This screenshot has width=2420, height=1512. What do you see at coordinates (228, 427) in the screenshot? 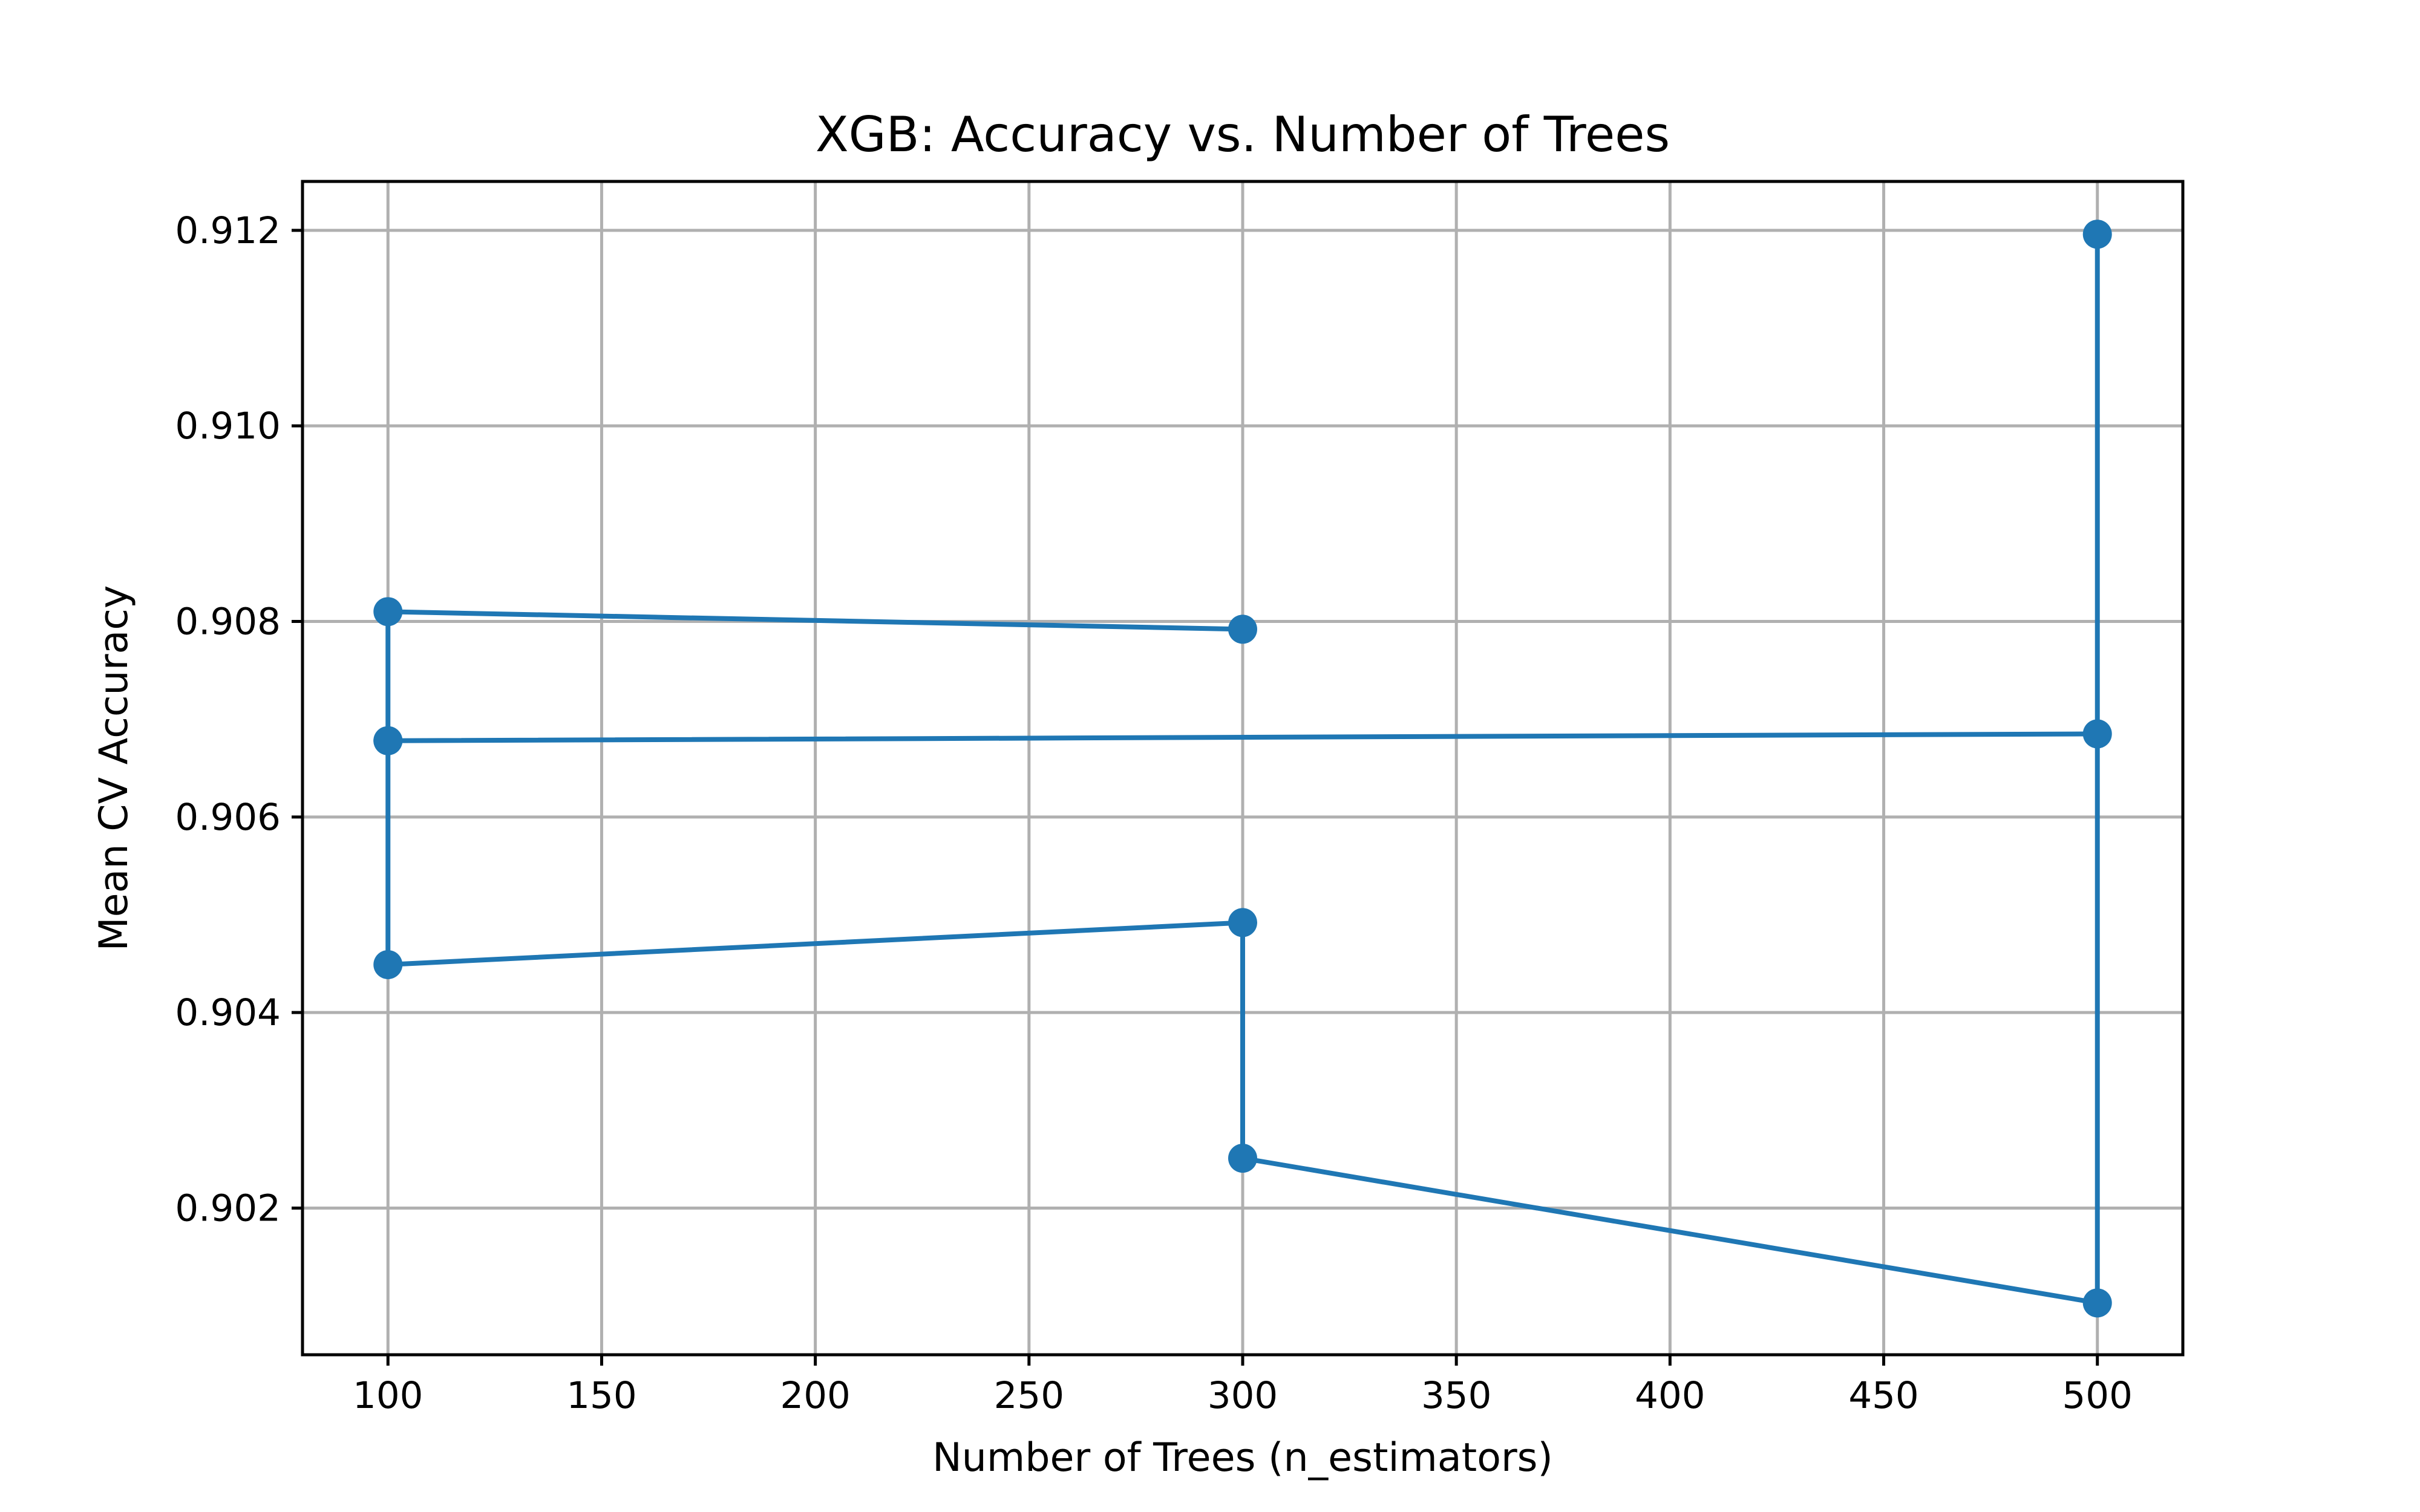
I see `y-tick-label: 0.910` at bounding box center [228, 427].